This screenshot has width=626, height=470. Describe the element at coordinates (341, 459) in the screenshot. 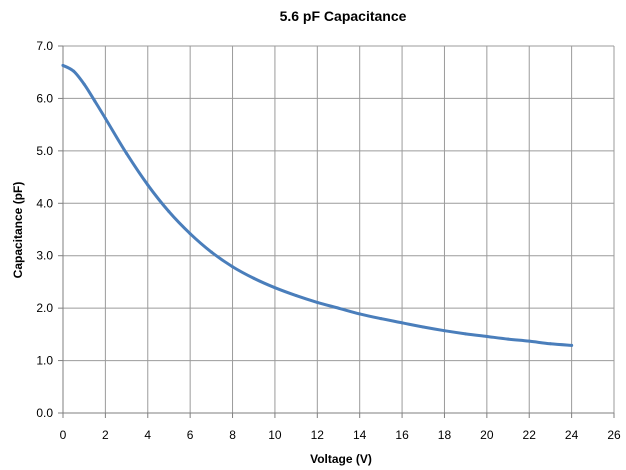

I see `x-axis-label: Voltage (V)` at that location.